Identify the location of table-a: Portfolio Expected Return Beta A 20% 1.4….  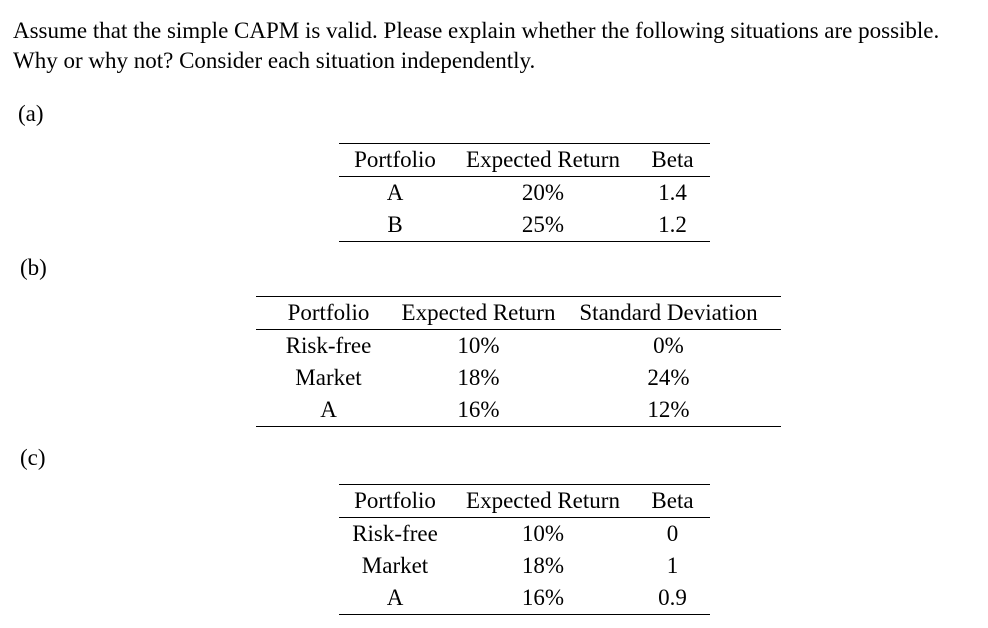
(524, 192).